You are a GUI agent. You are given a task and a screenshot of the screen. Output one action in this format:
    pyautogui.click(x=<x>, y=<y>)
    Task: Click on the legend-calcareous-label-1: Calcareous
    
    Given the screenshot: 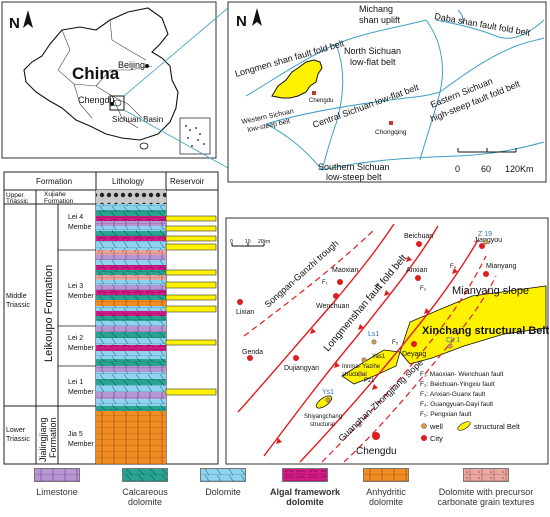 What is the action you would take?
    pyautogui.click(x=145, y=492)
    